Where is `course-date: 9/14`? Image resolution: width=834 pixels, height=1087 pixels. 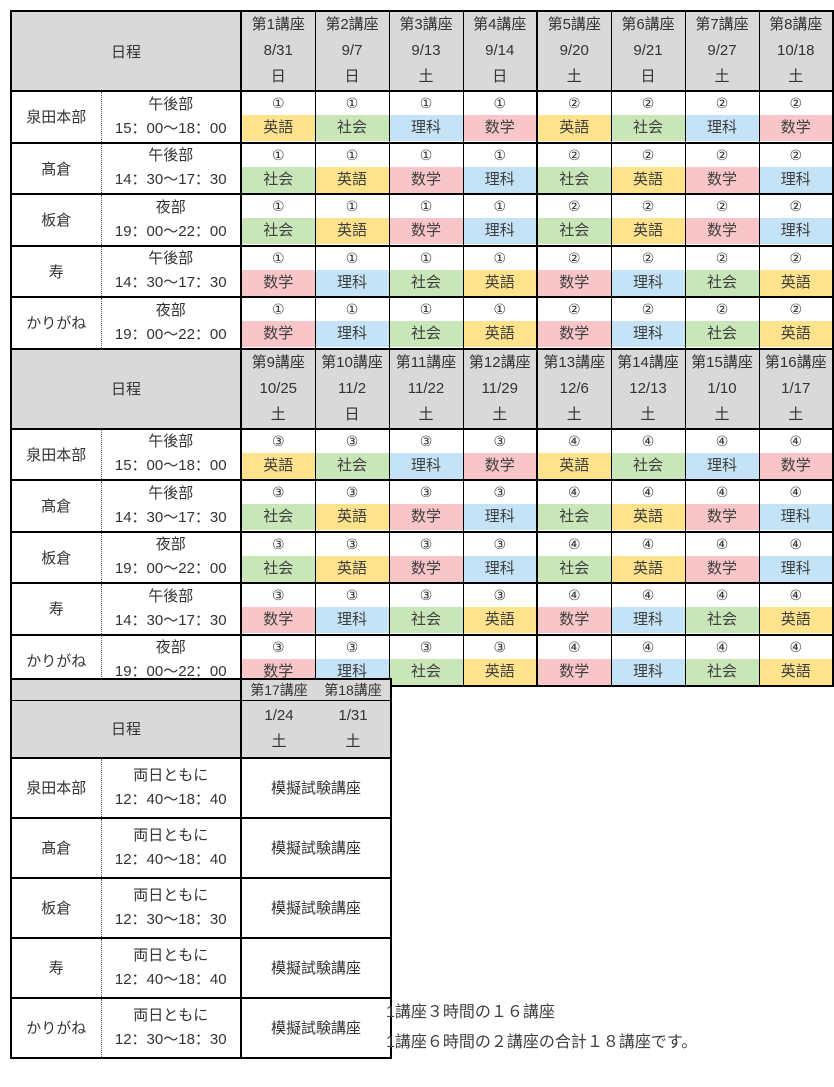 course-date: 9/14 is located at coordinates (500, 50).